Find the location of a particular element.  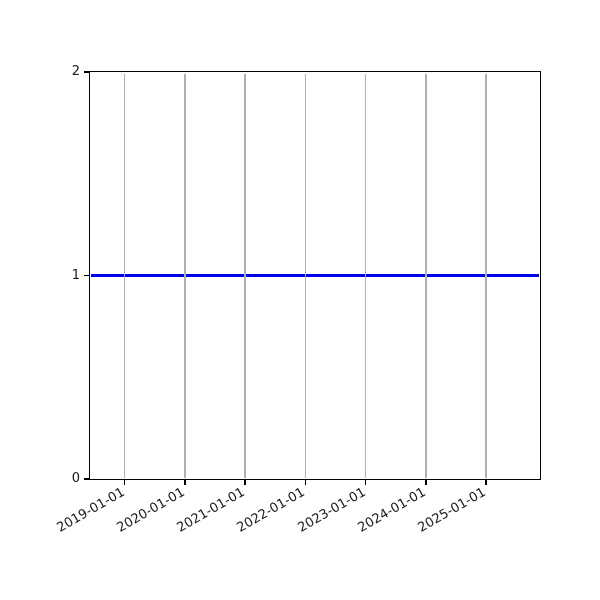

x-tick-label: 2022-01-01 is located at coordinates (271, 510).